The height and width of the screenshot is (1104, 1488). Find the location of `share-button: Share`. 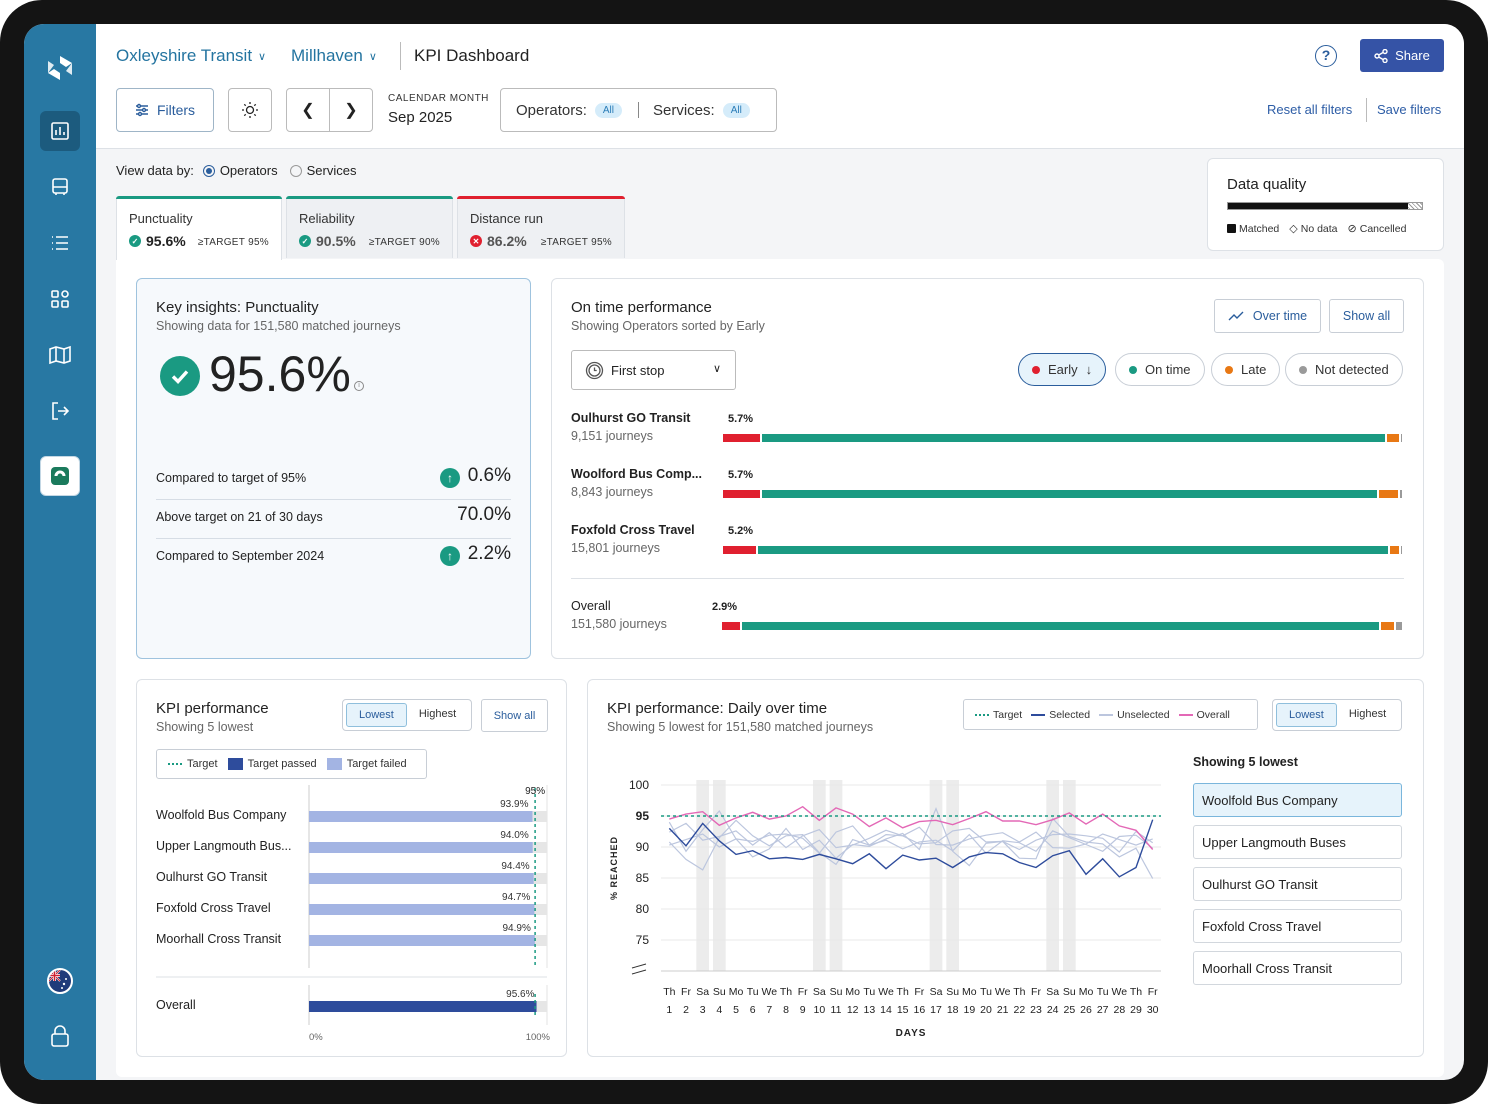

share-button: Share is located at coordinates (1402, 55).